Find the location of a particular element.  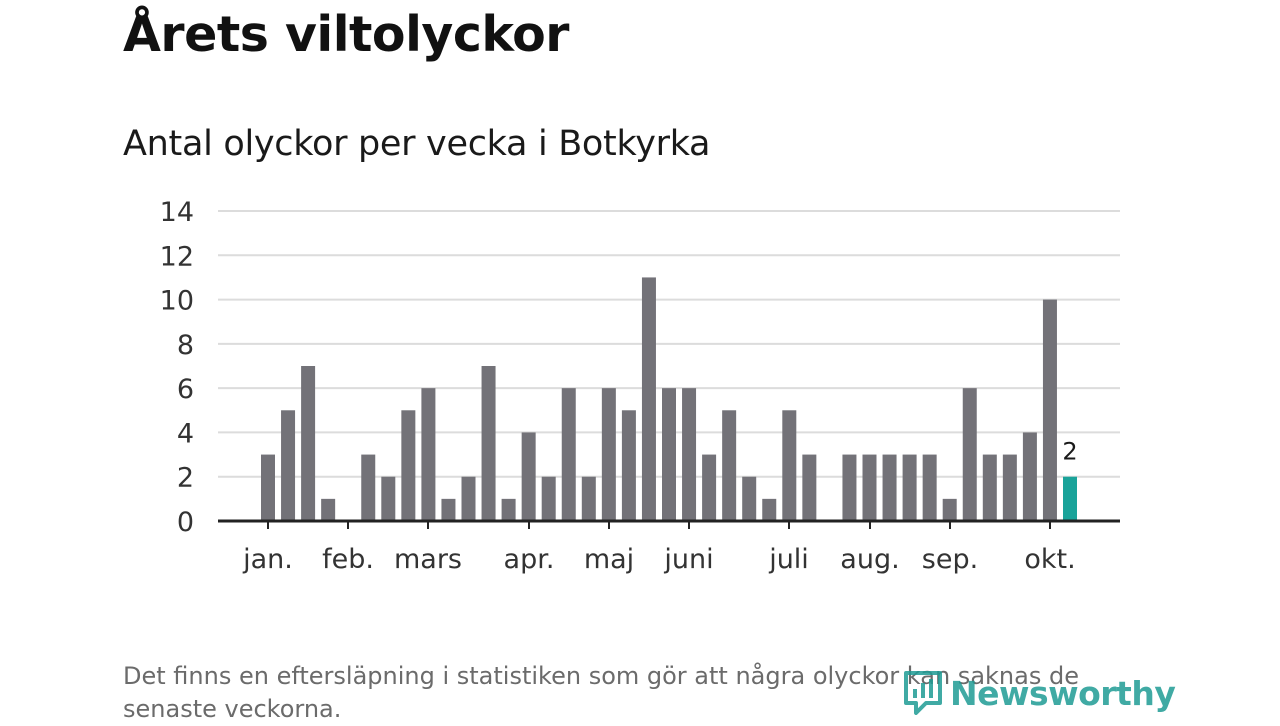

y-tick-label: 8 is located at coordinates (185, 345).